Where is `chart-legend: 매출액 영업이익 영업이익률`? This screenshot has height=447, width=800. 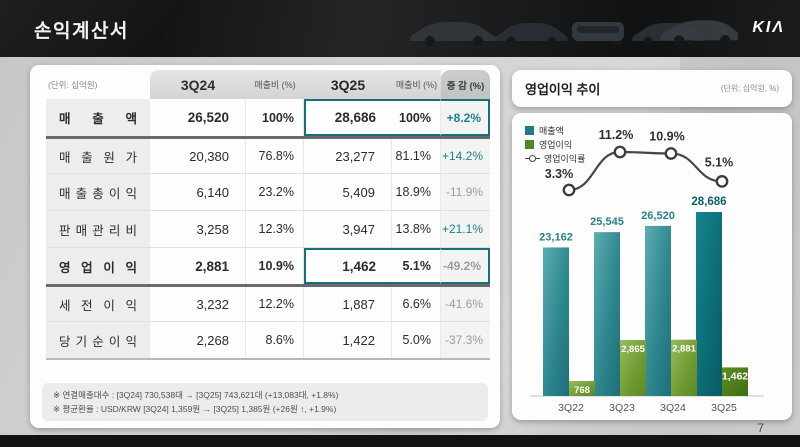
chart-legend: 매출액 영업이익 영업이익률 is located at coordinates (555, 144).